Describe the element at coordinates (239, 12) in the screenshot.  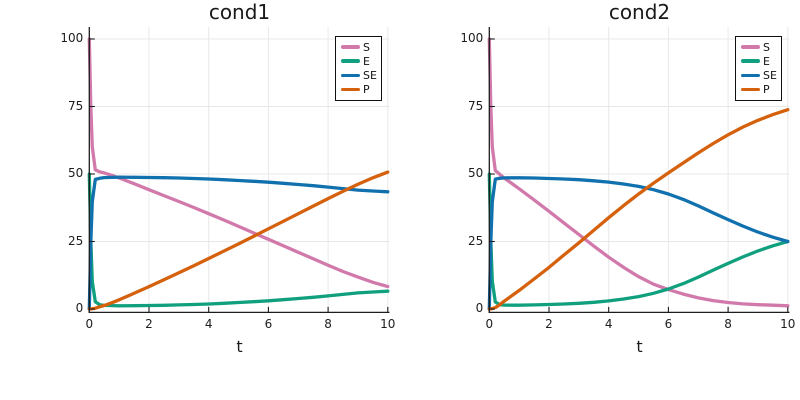
I see `plot-title: cond1` at that location.